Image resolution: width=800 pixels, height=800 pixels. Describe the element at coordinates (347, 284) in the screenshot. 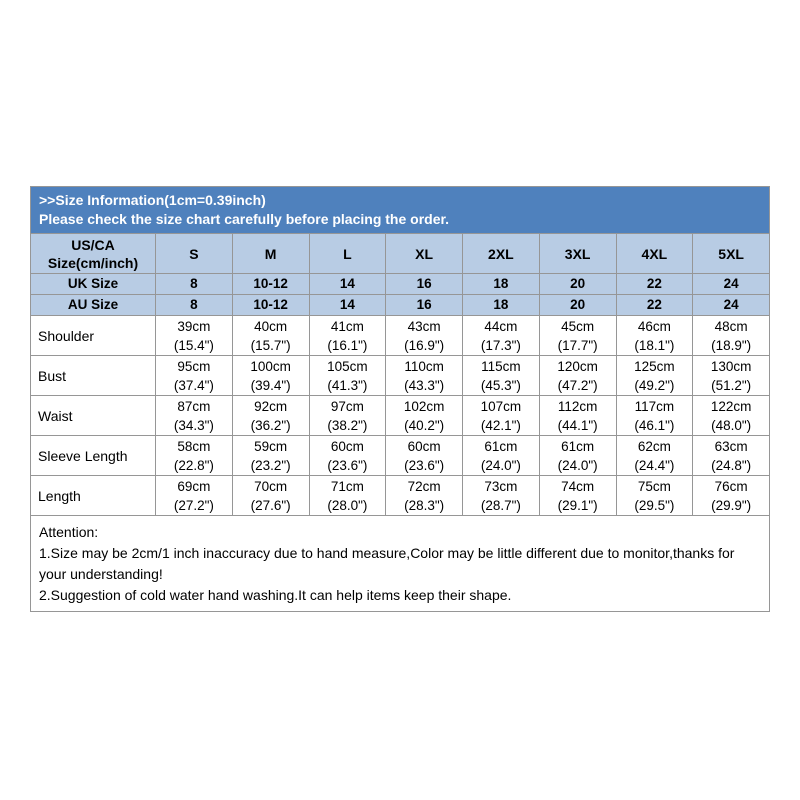

I see `uk-size-value-cell: 14` at that location.